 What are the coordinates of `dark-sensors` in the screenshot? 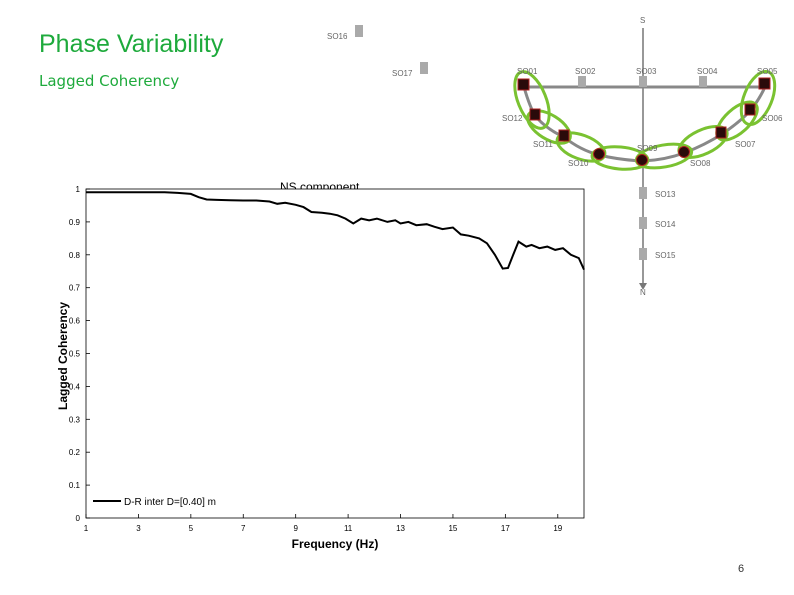 It's located at (644, 121).